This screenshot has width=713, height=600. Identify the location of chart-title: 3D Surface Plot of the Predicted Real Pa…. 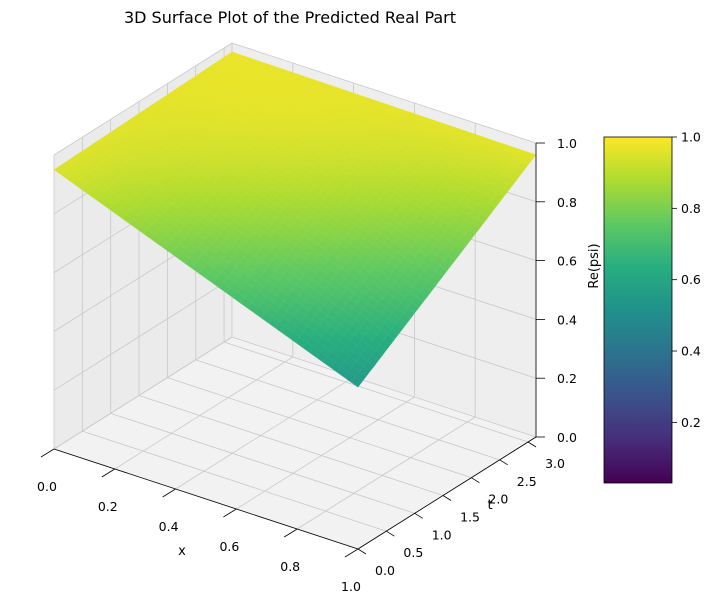
(290, 17).